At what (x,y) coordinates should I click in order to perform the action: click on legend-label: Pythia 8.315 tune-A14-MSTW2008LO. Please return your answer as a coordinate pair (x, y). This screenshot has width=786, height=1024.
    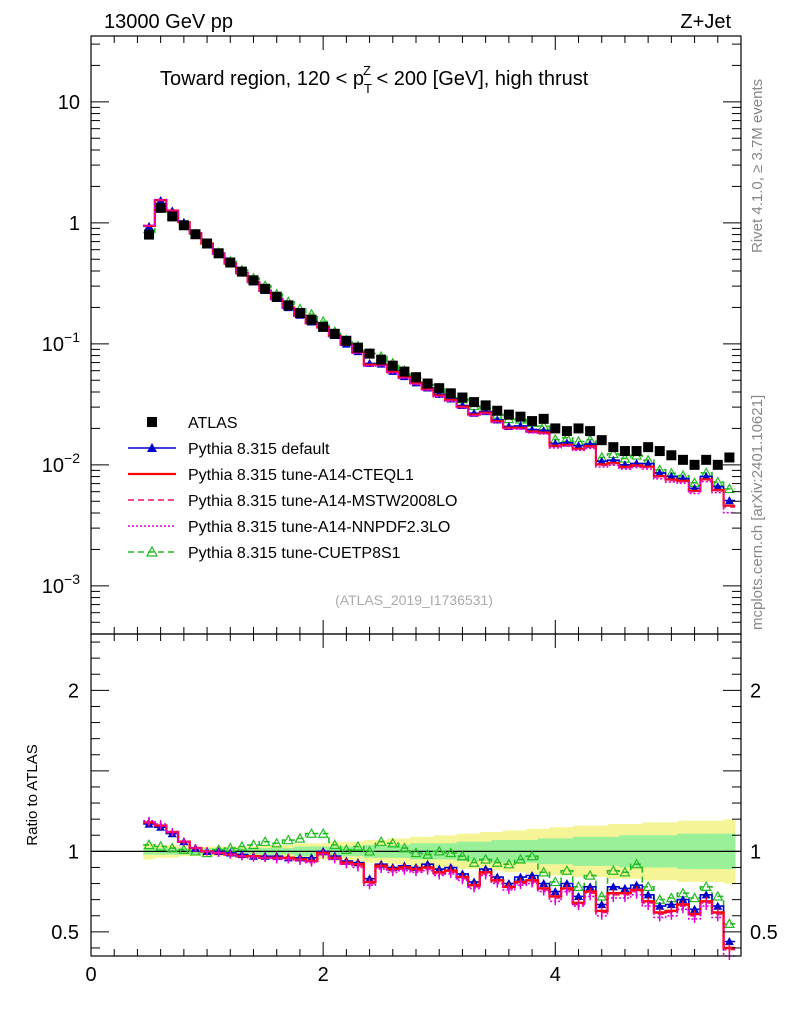
    Looking at the image, I should click on (322, 501).